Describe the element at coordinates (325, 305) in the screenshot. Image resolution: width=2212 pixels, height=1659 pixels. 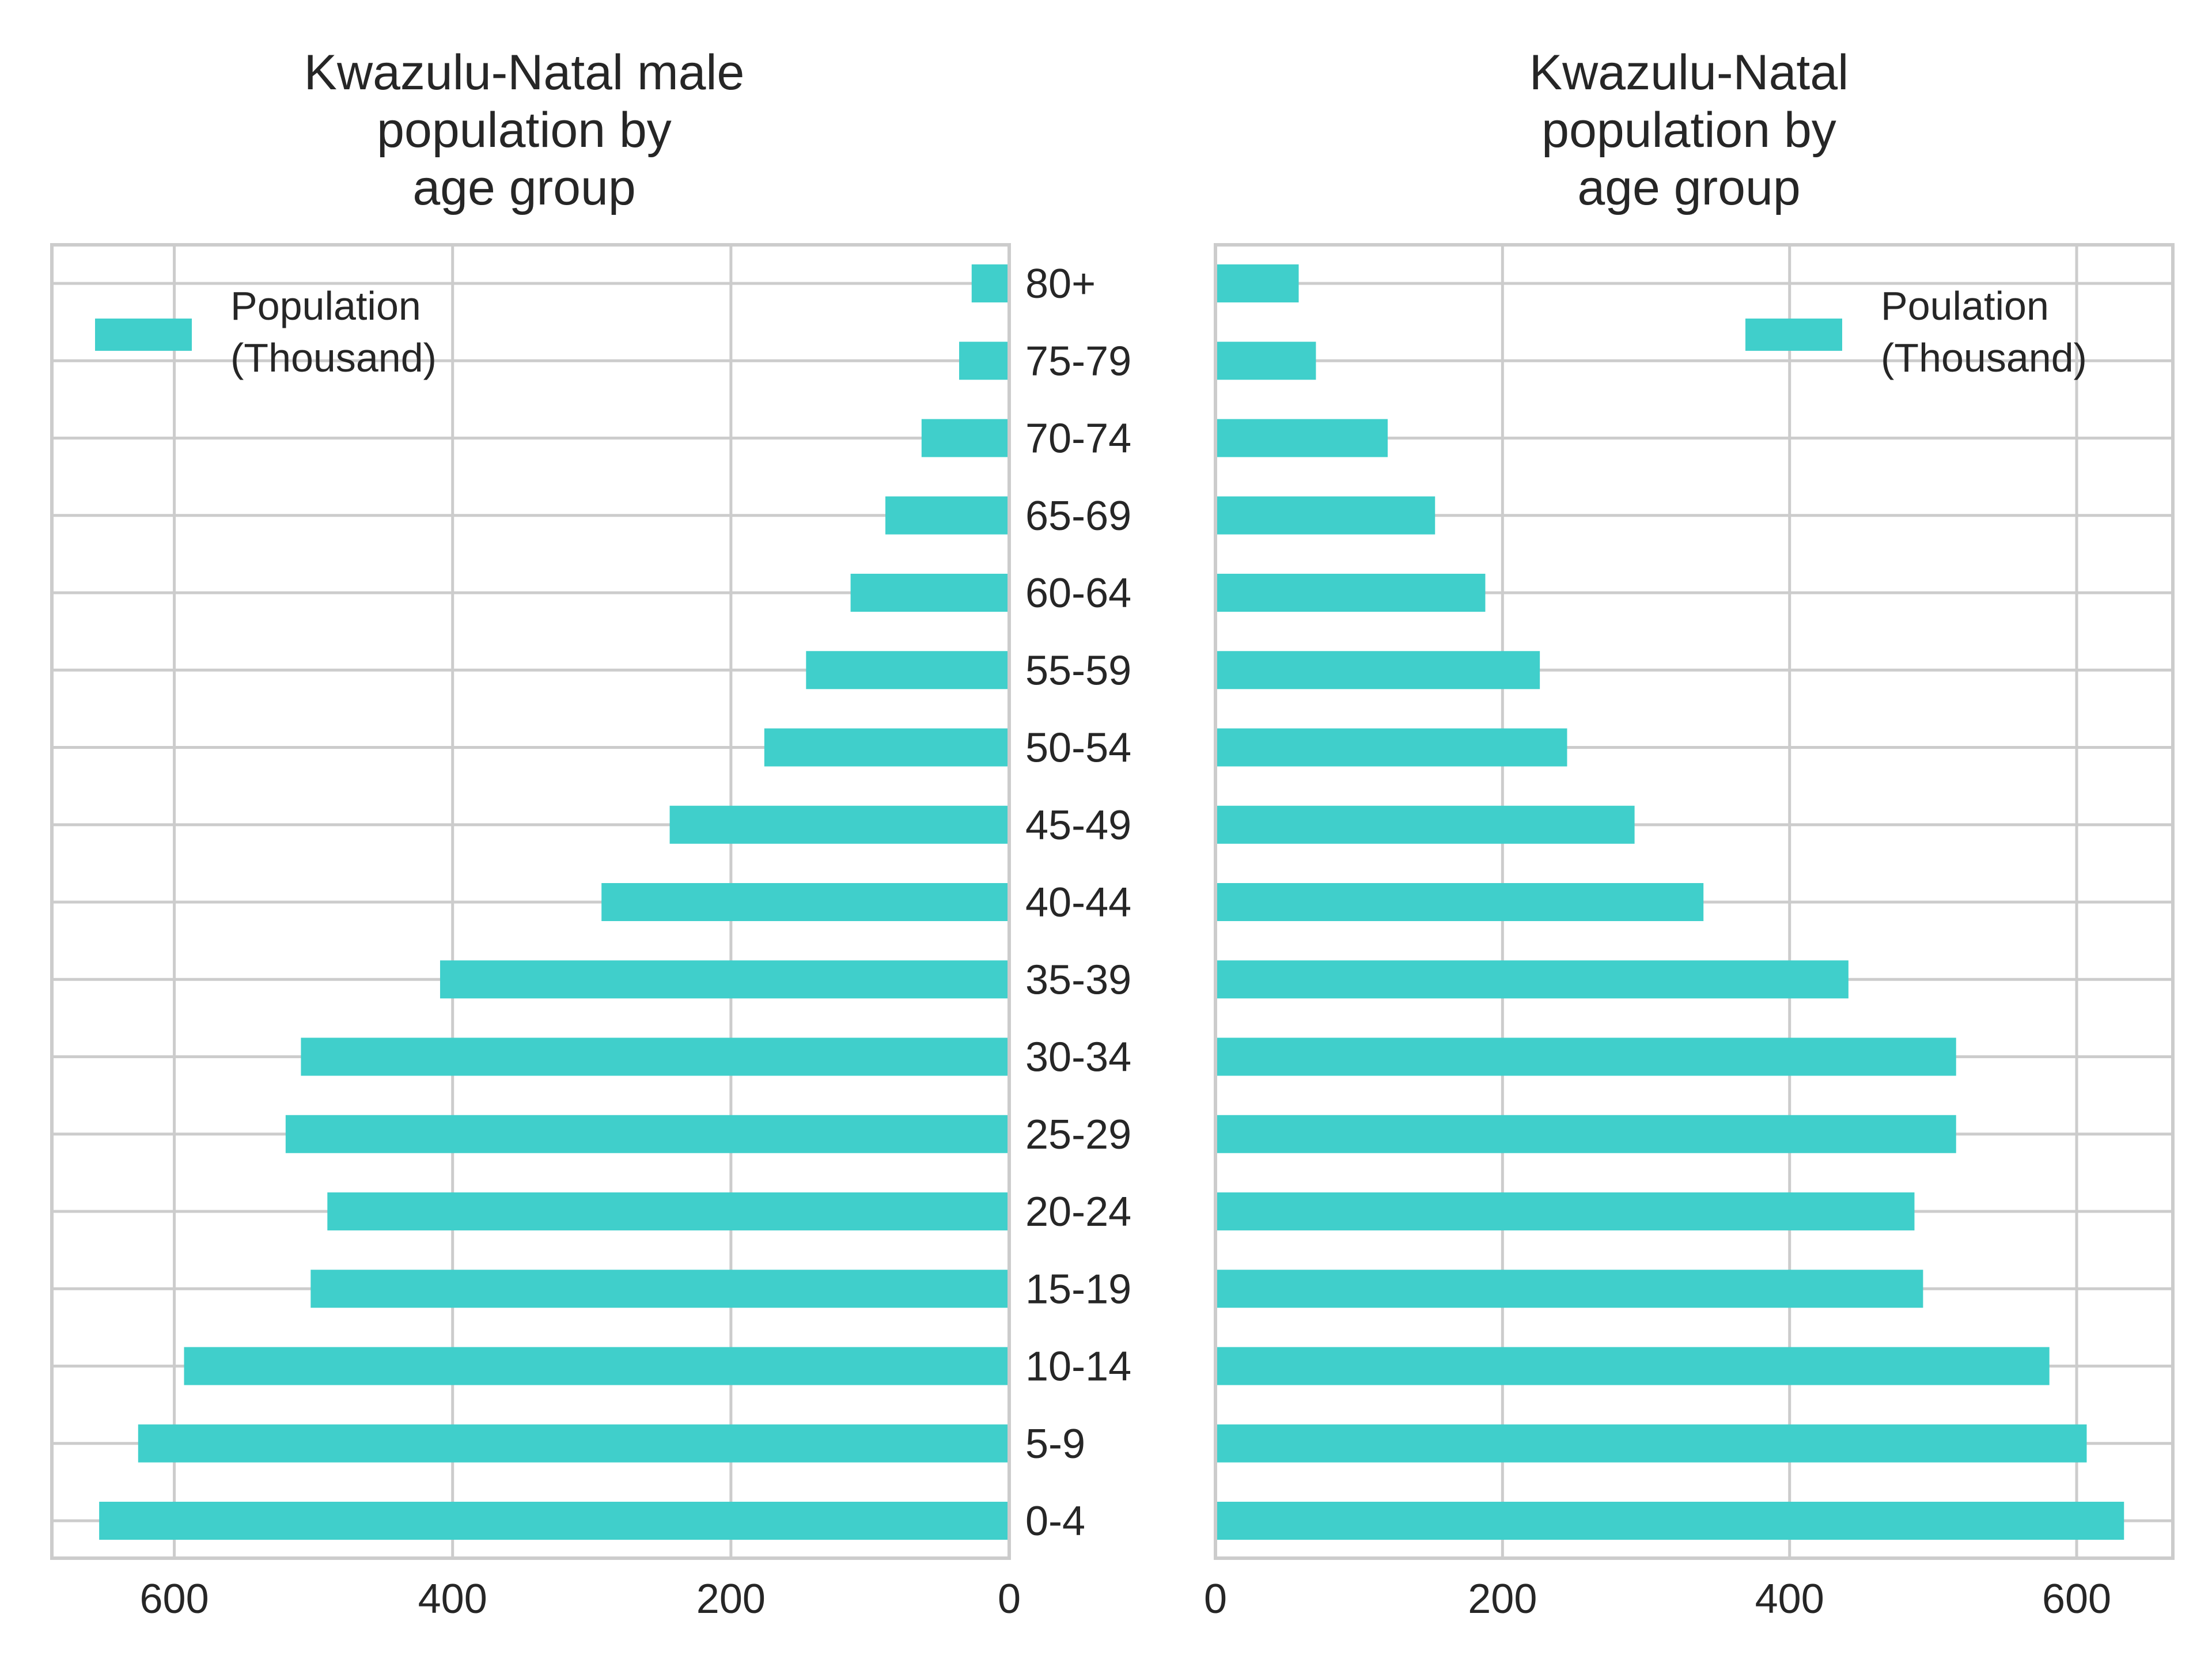
I see `legend-label: Population` at that location.